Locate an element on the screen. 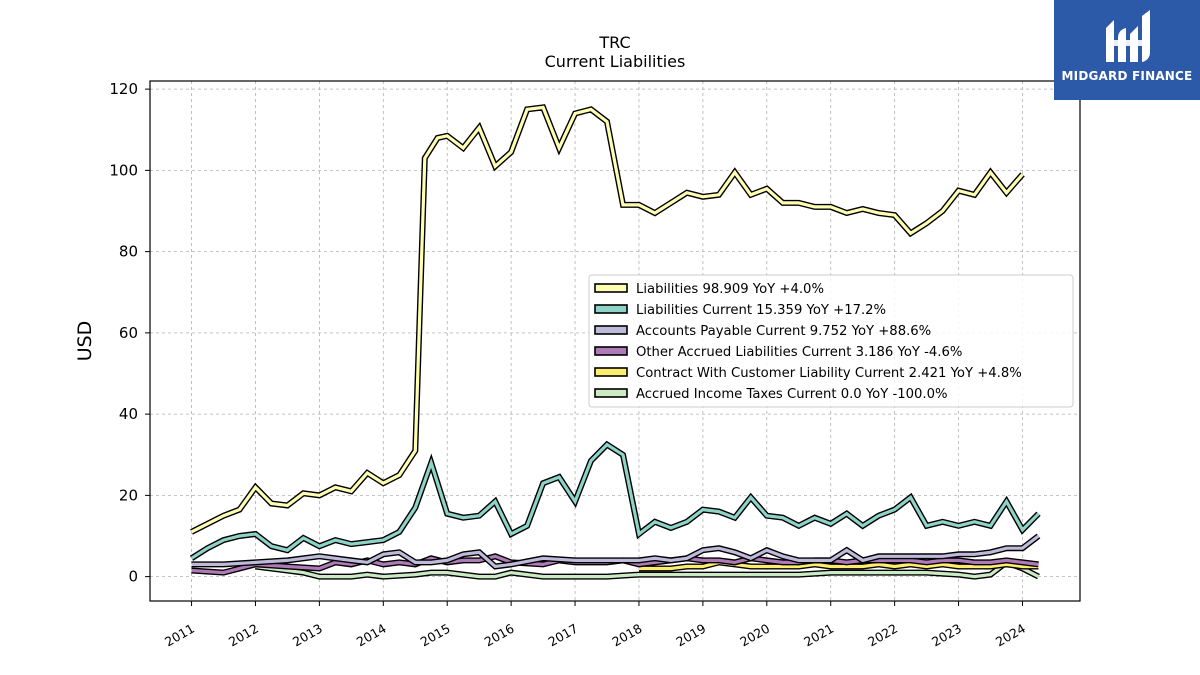  legend-entry: Liabilities Current 15.359 YoY +17.2% is located at coordinates (761, 310).